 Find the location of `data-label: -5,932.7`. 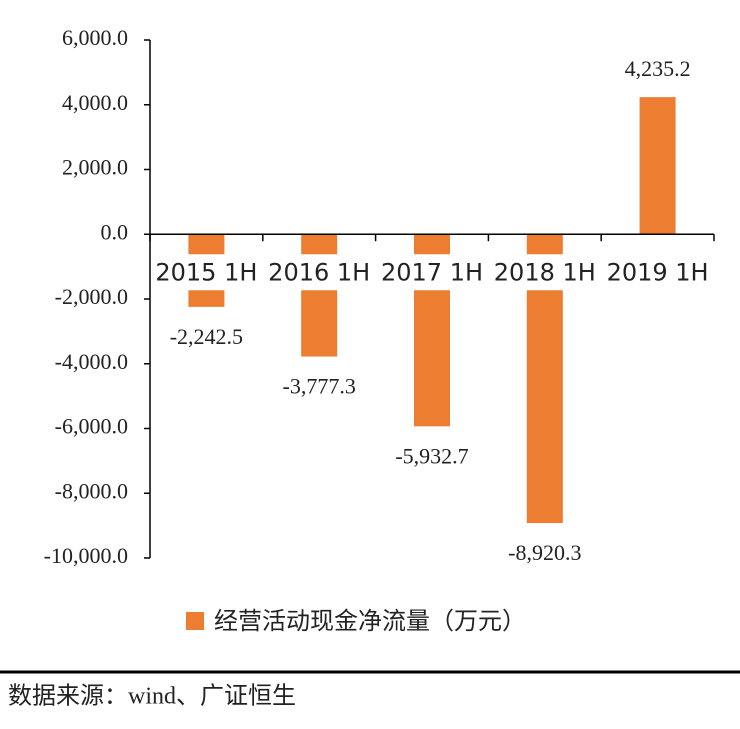

data-label: -5,932.7 is located at coordinates (431, 455).